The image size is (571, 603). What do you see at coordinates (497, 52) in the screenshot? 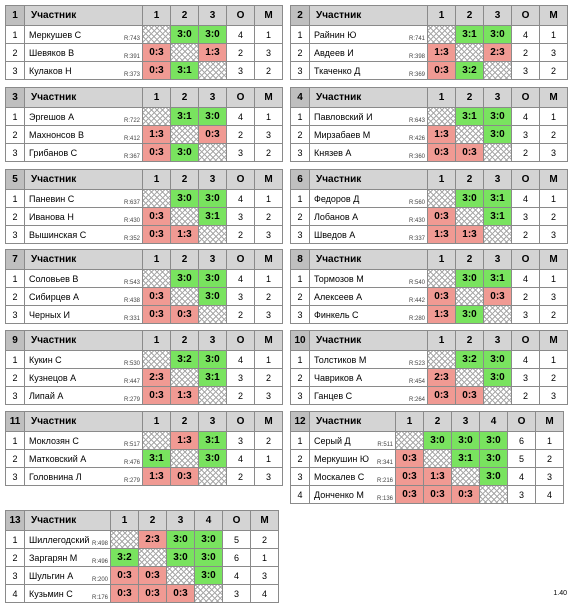
I see `match-score-cell: 2:3` at bounding box center [497, 52].